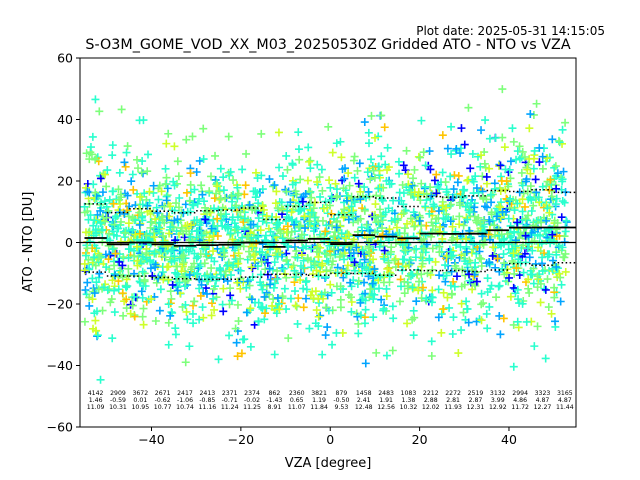 The height and width of the screenshot is (480, 640). I want to click on y-tick-label: 60, so click(65, 58).